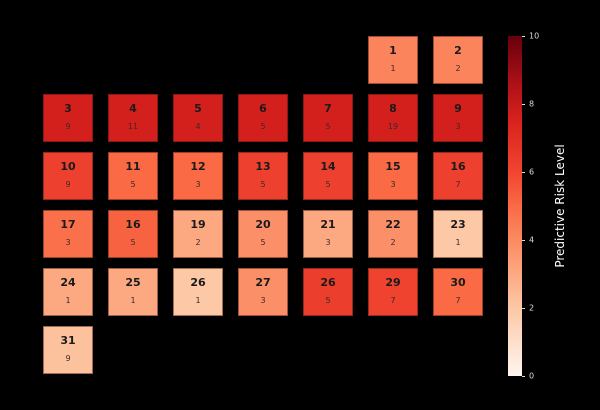 This screenshot has height=410, width=600. Describe the element at coordinates (133, 234) in the screenshot. I see `day-cell: 16 5` at that location.